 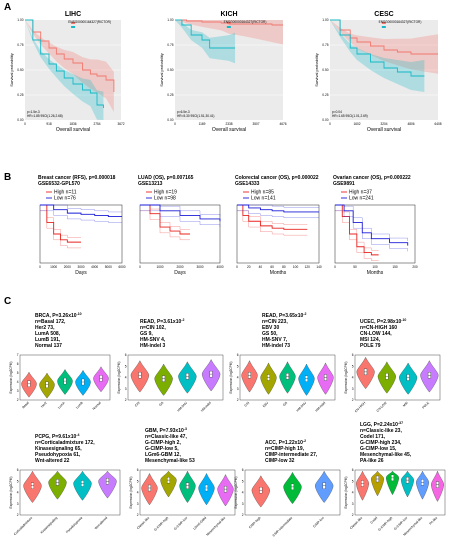 I want to click on hazard-ratio: HR=5.30 95CI(1.51,30.41), so click(x=195, y=116).